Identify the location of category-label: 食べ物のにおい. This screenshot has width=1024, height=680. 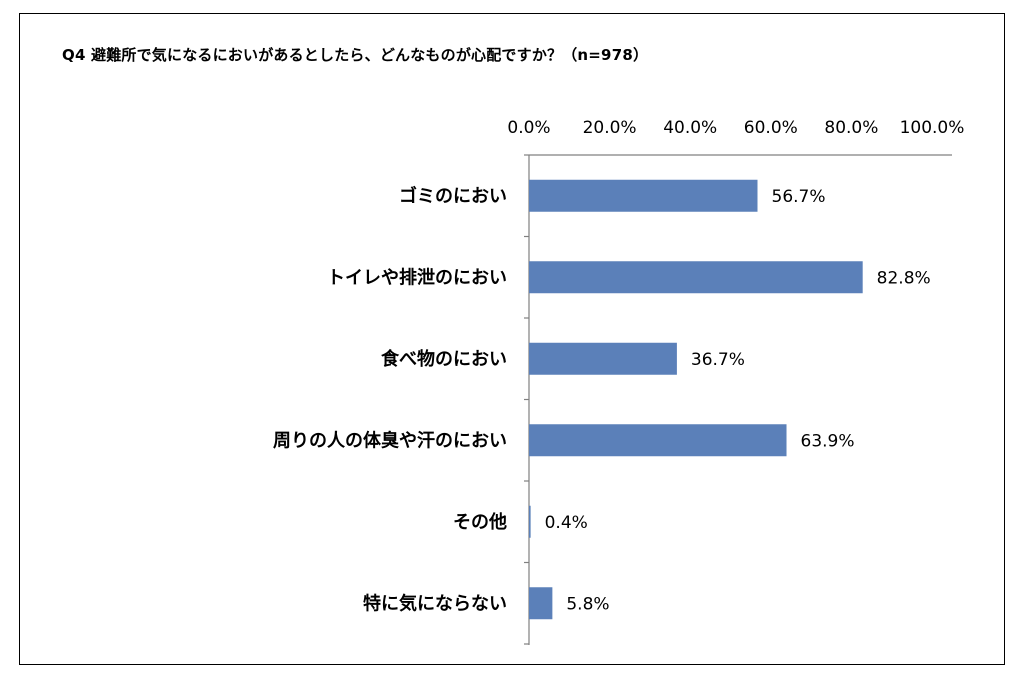
(443, 359).